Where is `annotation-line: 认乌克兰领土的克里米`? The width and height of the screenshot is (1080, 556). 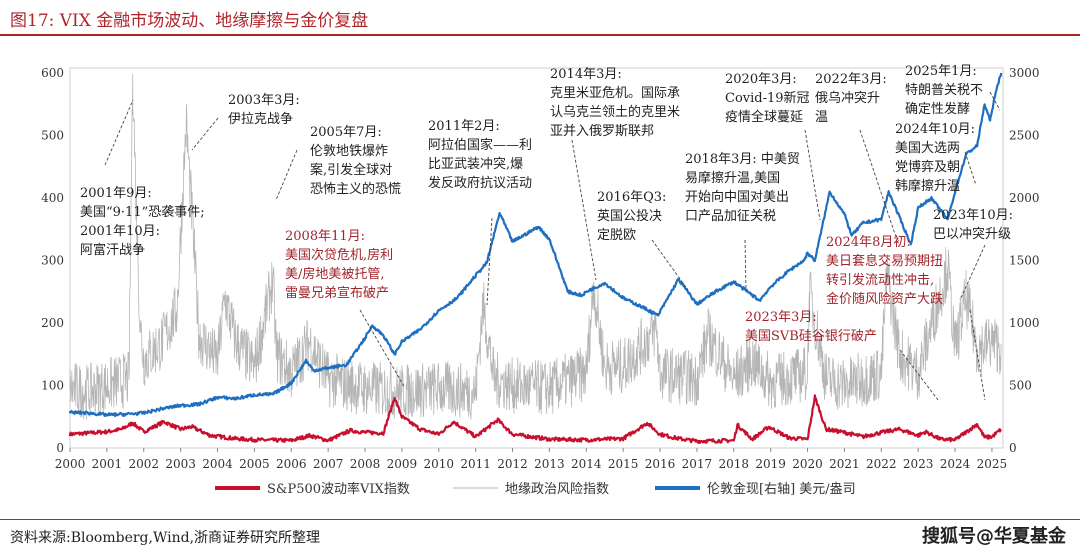
annotation-line: 认乌克兰领土的克里米 is located at coordinates (615, 112).